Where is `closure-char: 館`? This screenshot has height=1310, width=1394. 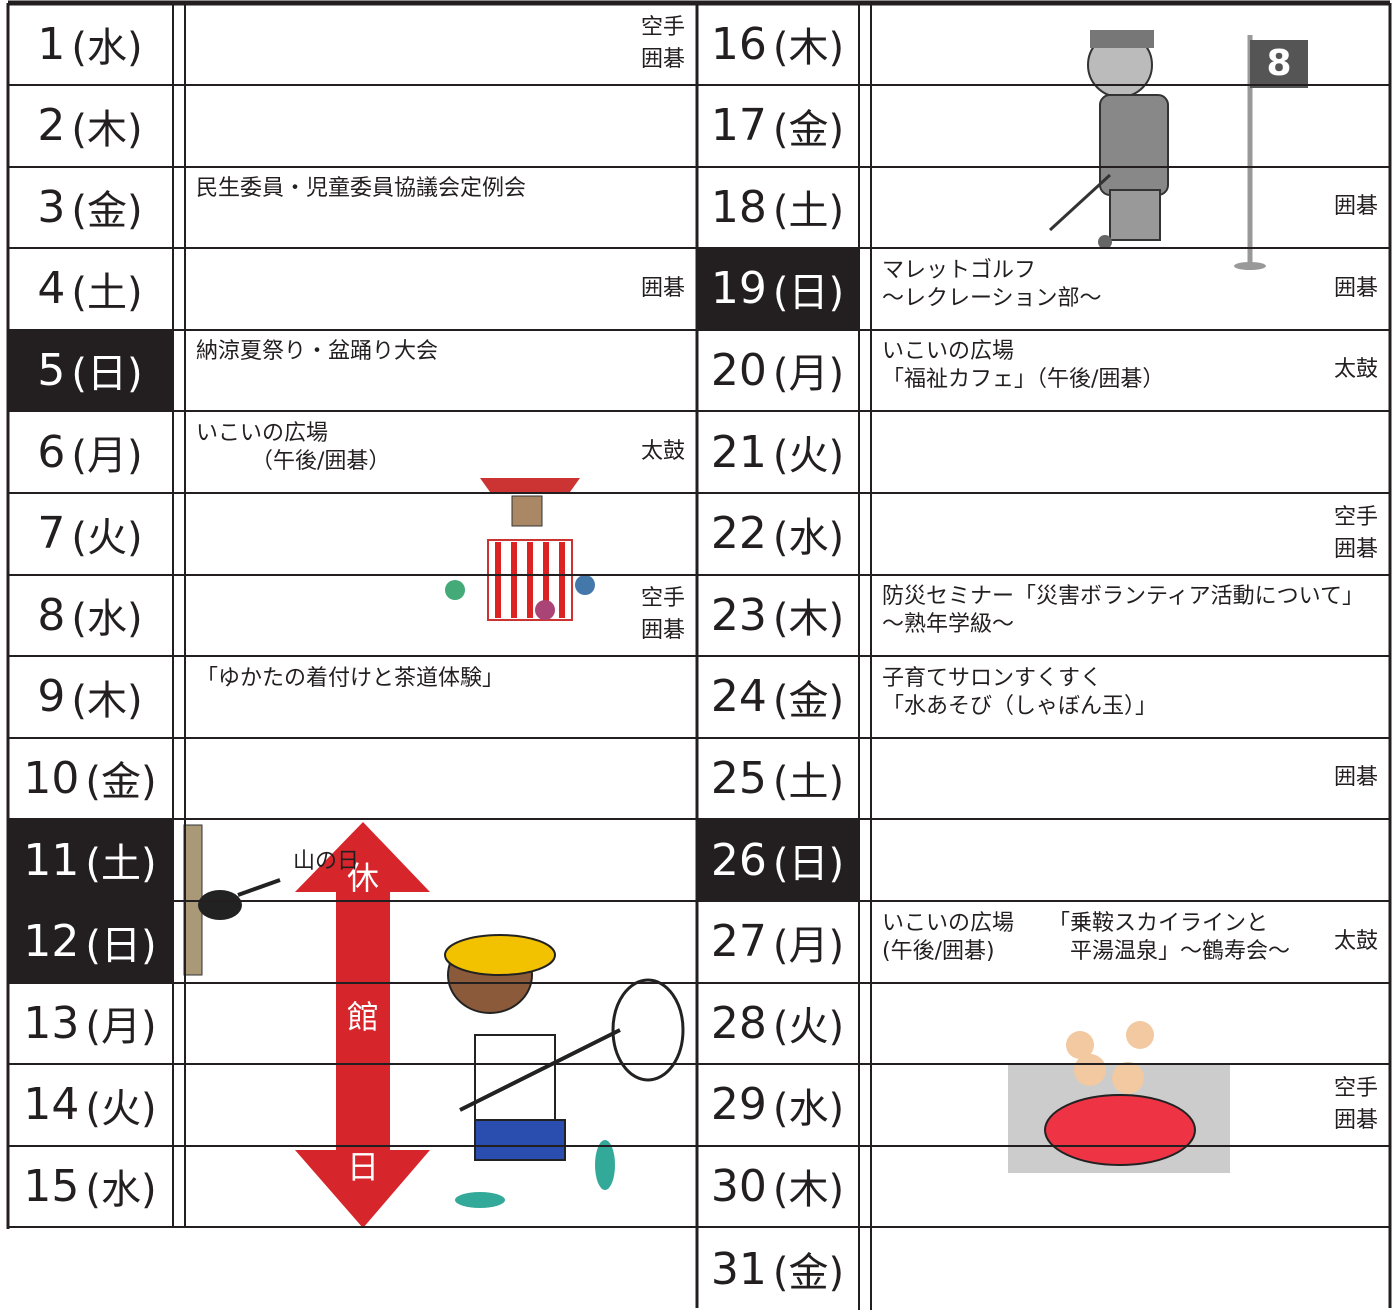
closure-char: 館 is located at coordinates (362, 1017).